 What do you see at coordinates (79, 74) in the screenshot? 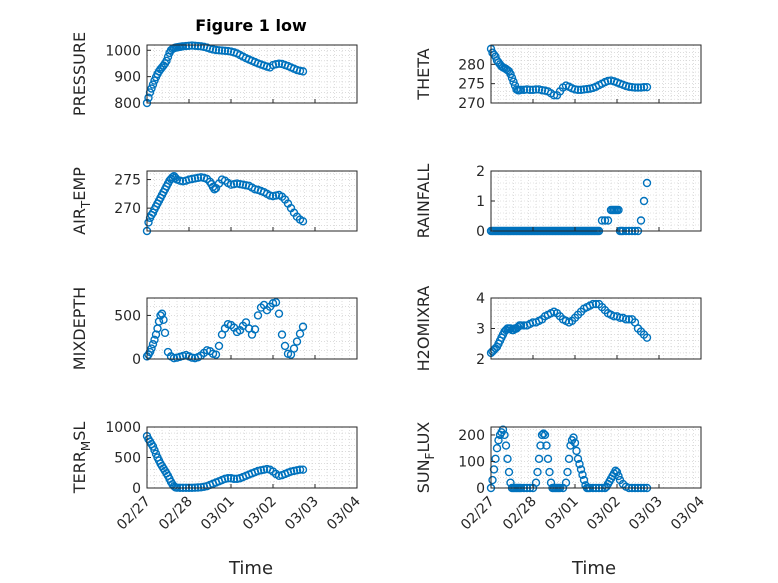
I see `y-axis-label-main: PRESSURE` at bounding box center [79, 74].